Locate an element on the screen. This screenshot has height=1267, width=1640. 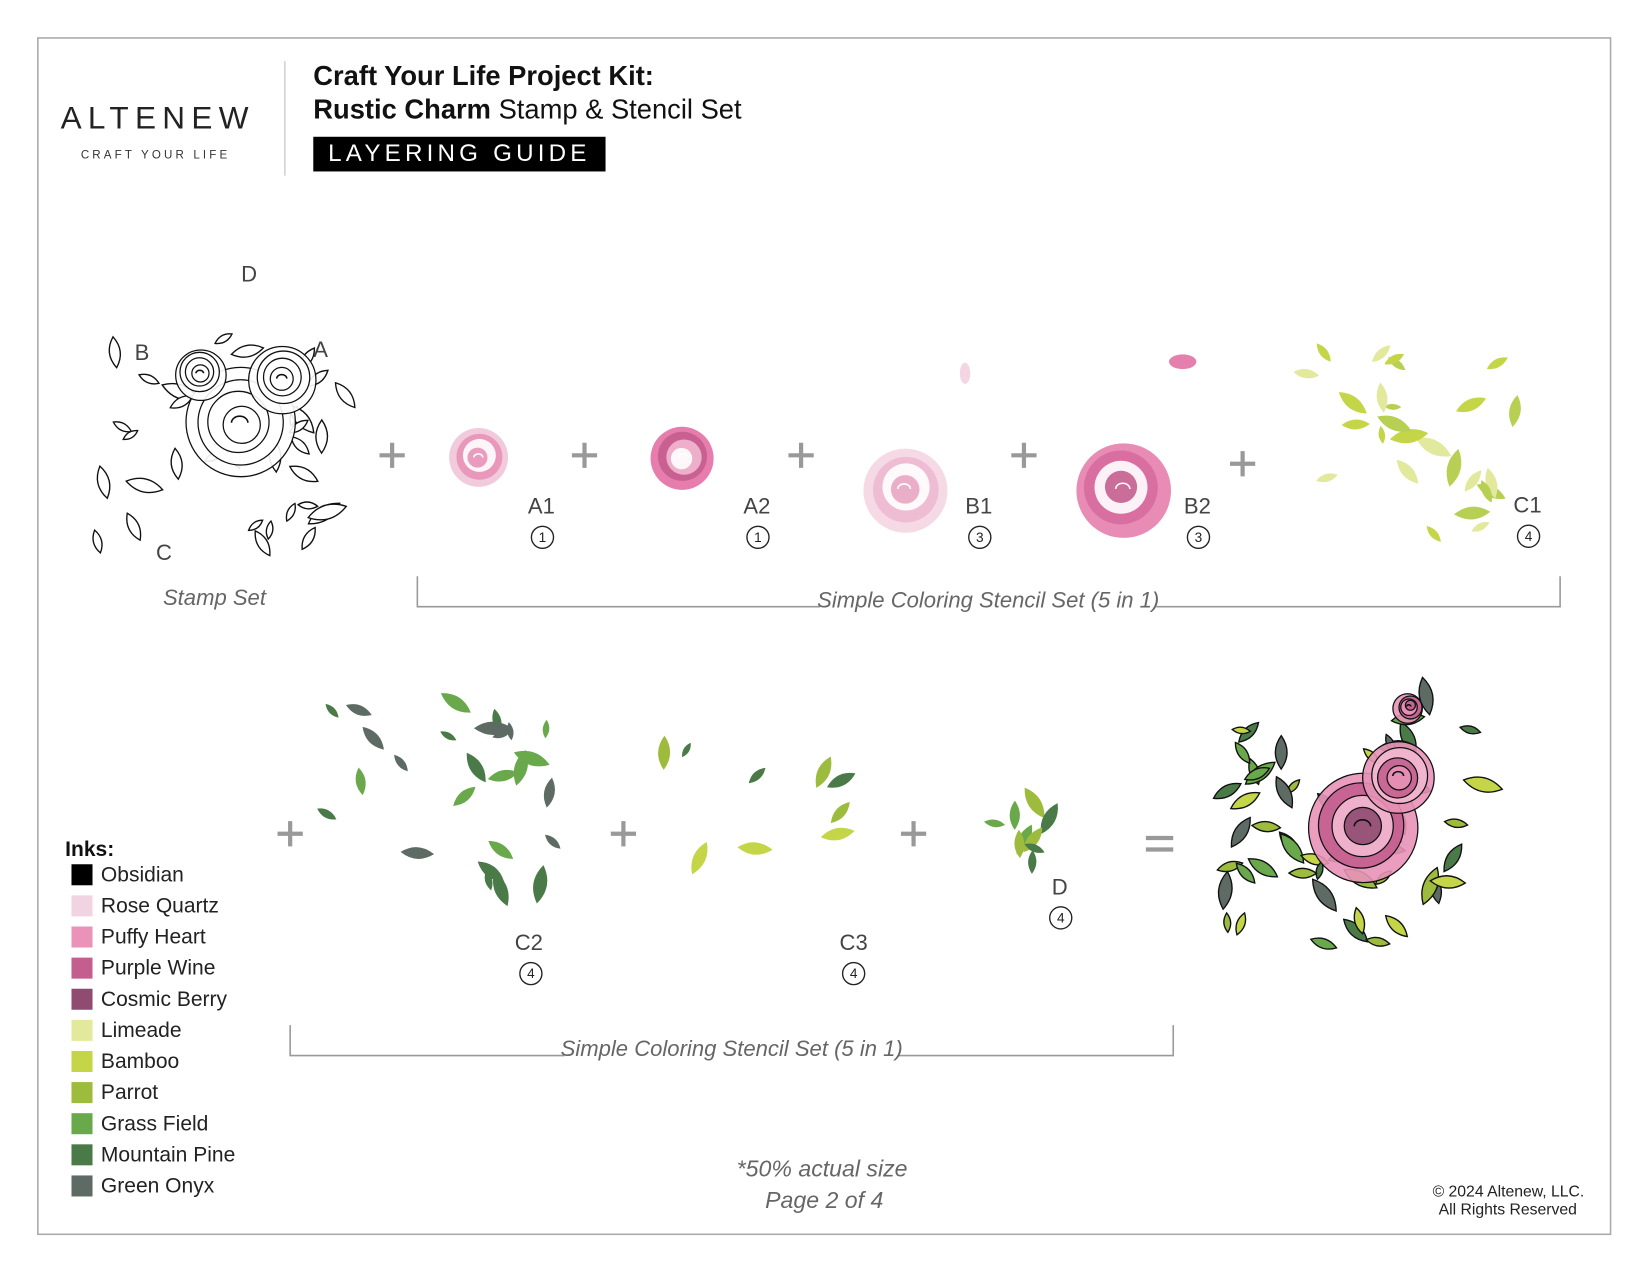
layer-label: A2 is located at coordinates (756, 506).